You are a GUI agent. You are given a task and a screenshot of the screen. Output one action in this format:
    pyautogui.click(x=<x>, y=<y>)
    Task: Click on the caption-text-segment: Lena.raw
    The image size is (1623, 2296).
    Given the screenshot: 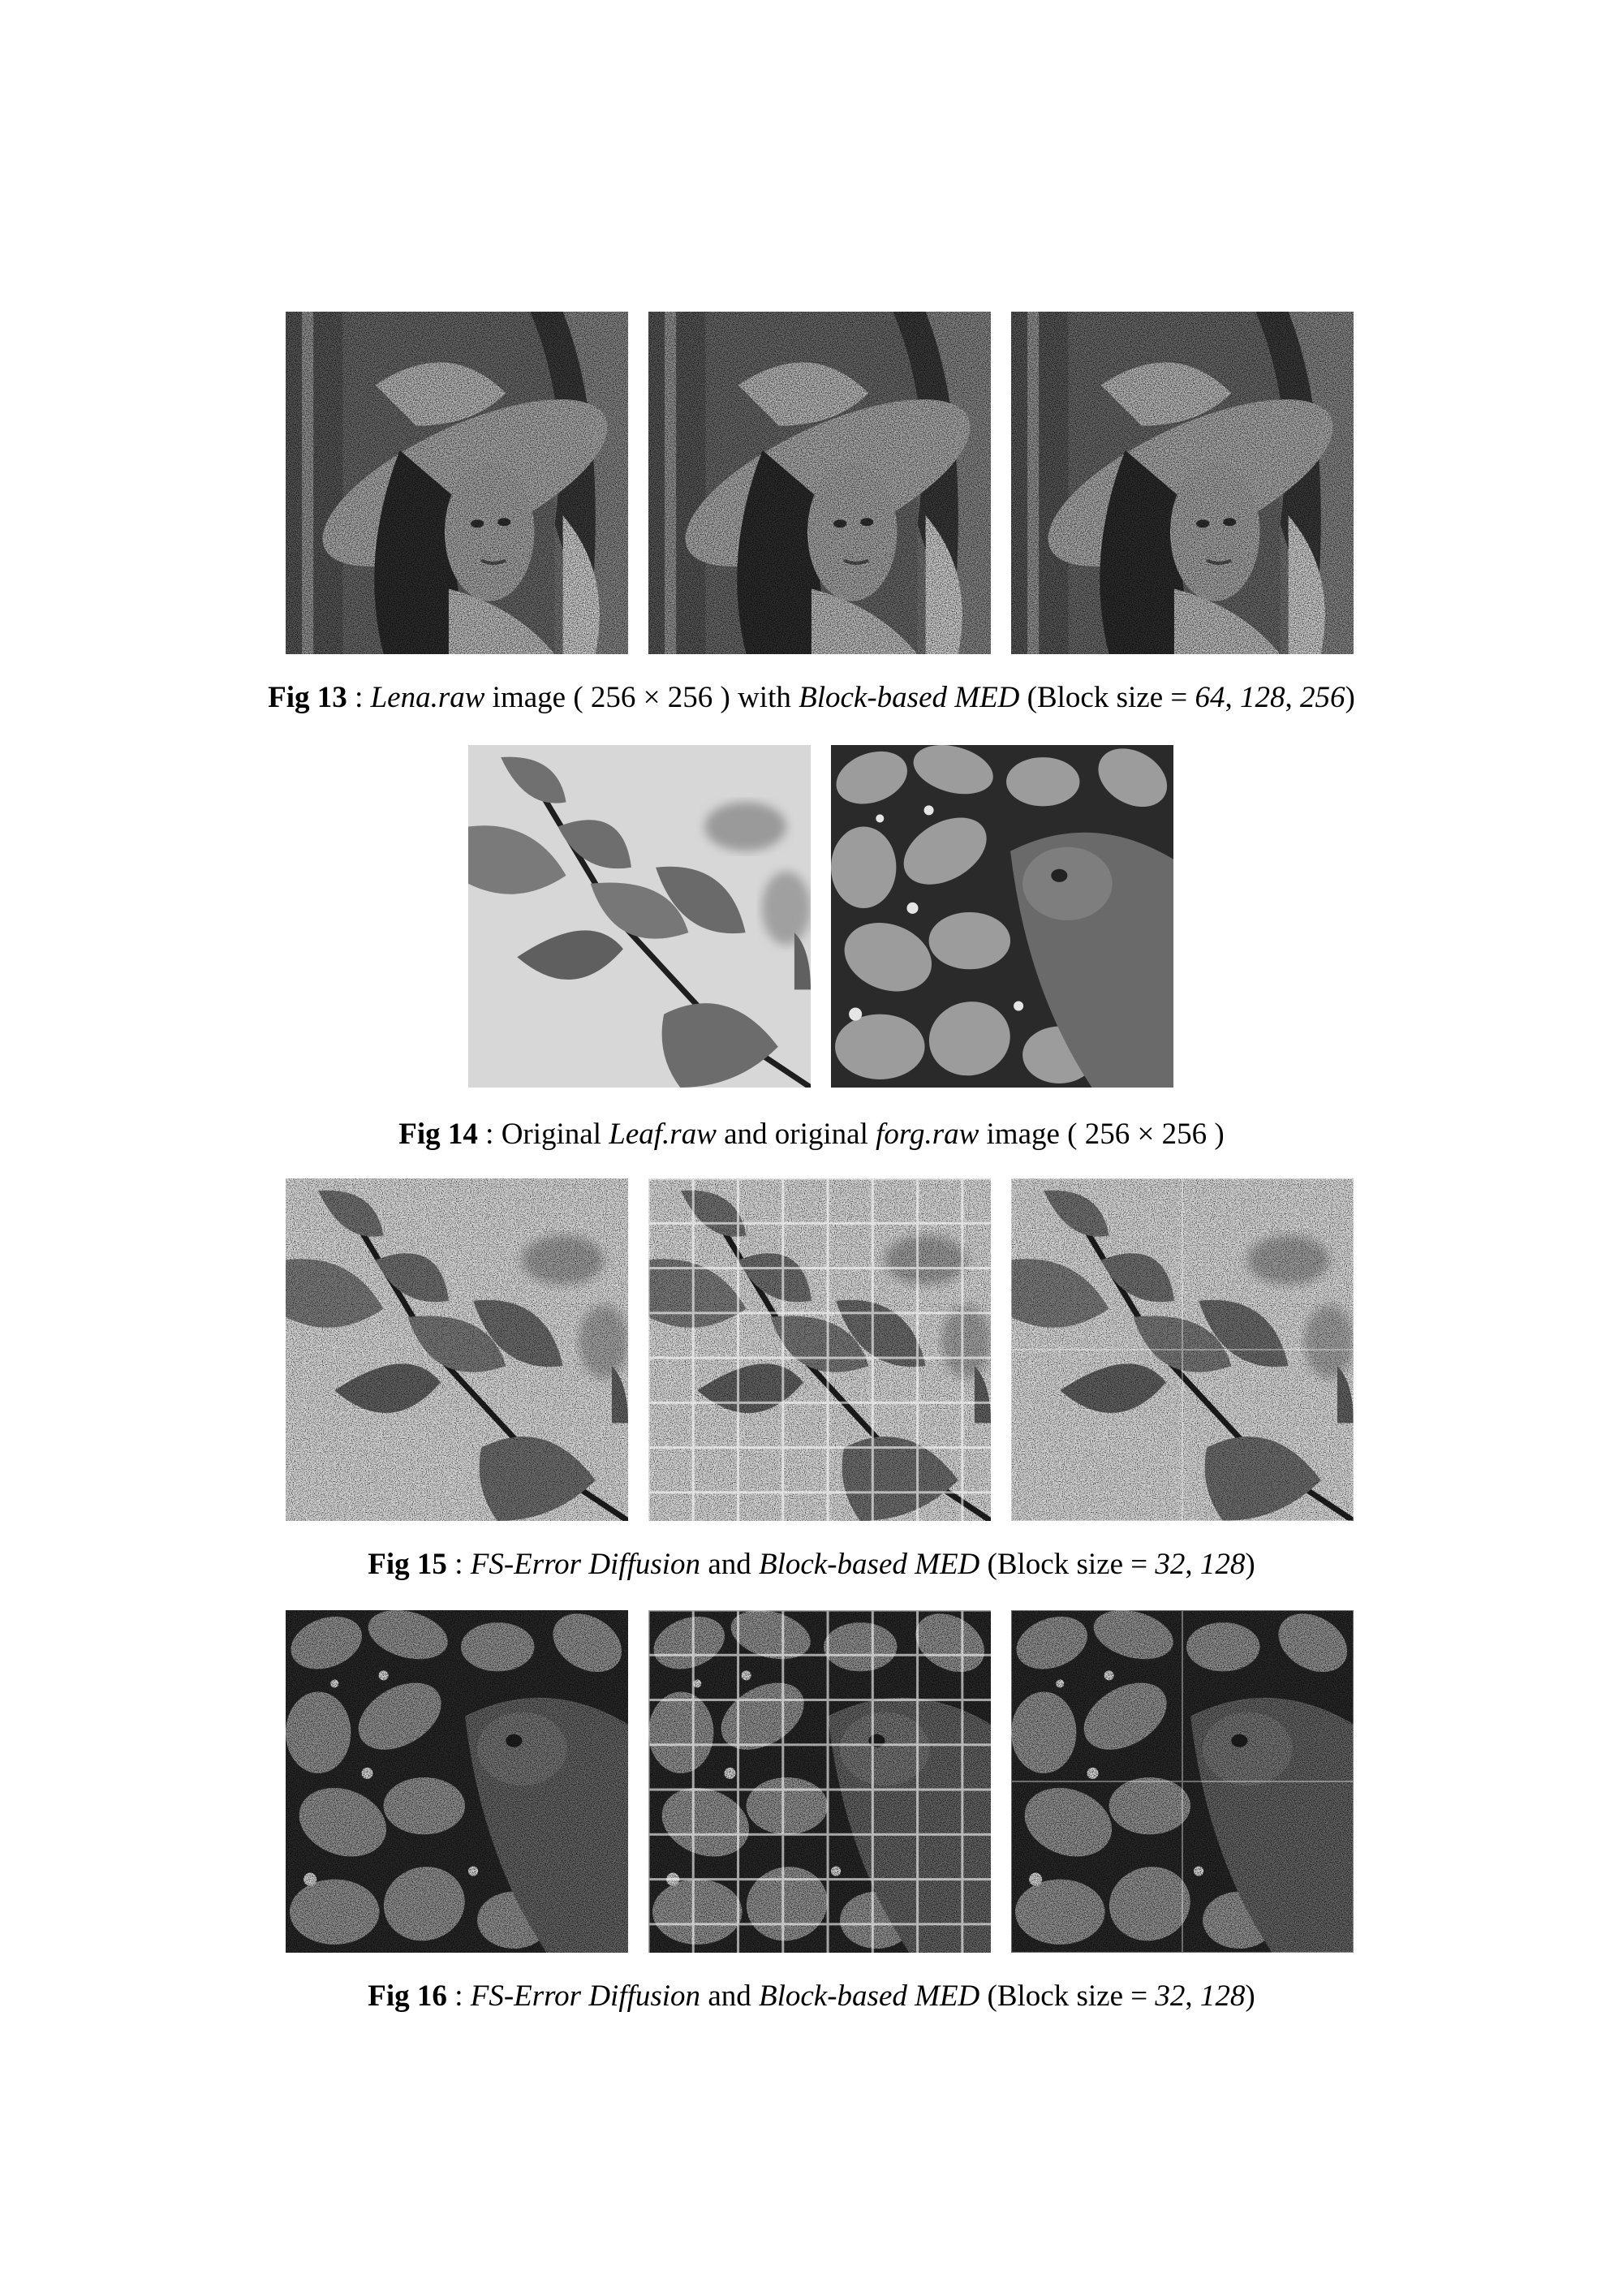 What is the action you would take?
    pyautogui.click(x=427, y=698)
    